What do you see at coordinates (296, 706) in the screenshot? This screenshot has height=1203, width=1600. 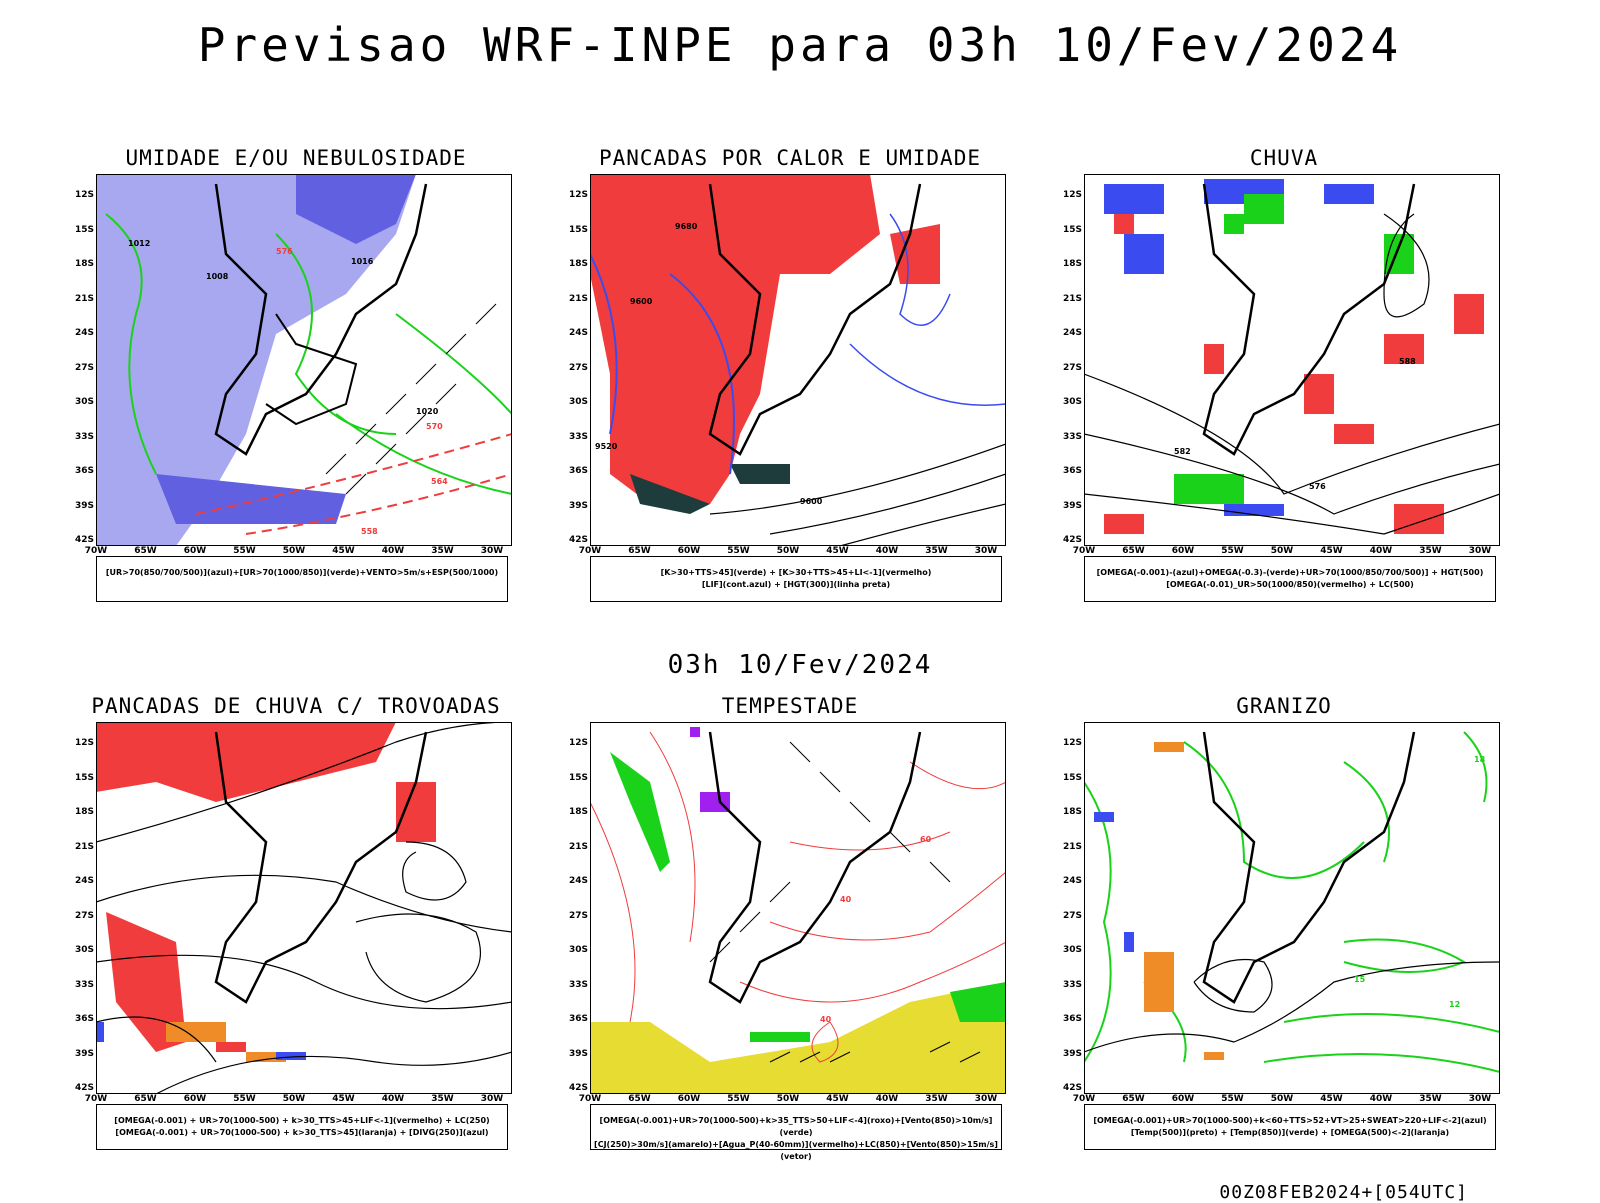 I see `panel-title: PANCADAS DE CHUVA C/ TROVOADAS` at bounding box center [296, 706].